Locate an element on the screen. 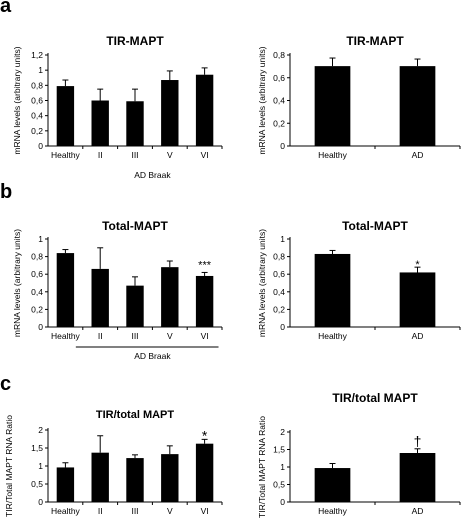 Image resolution: width=474 pixels, height=519 pixels. panel-label-c: c is located at coordinates (5, 384).